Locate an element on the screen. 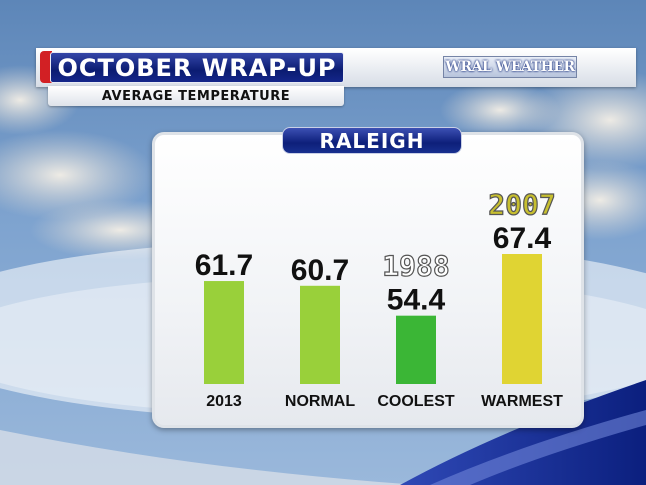  value-label: 54.4 is located at coordinates (416, 300).